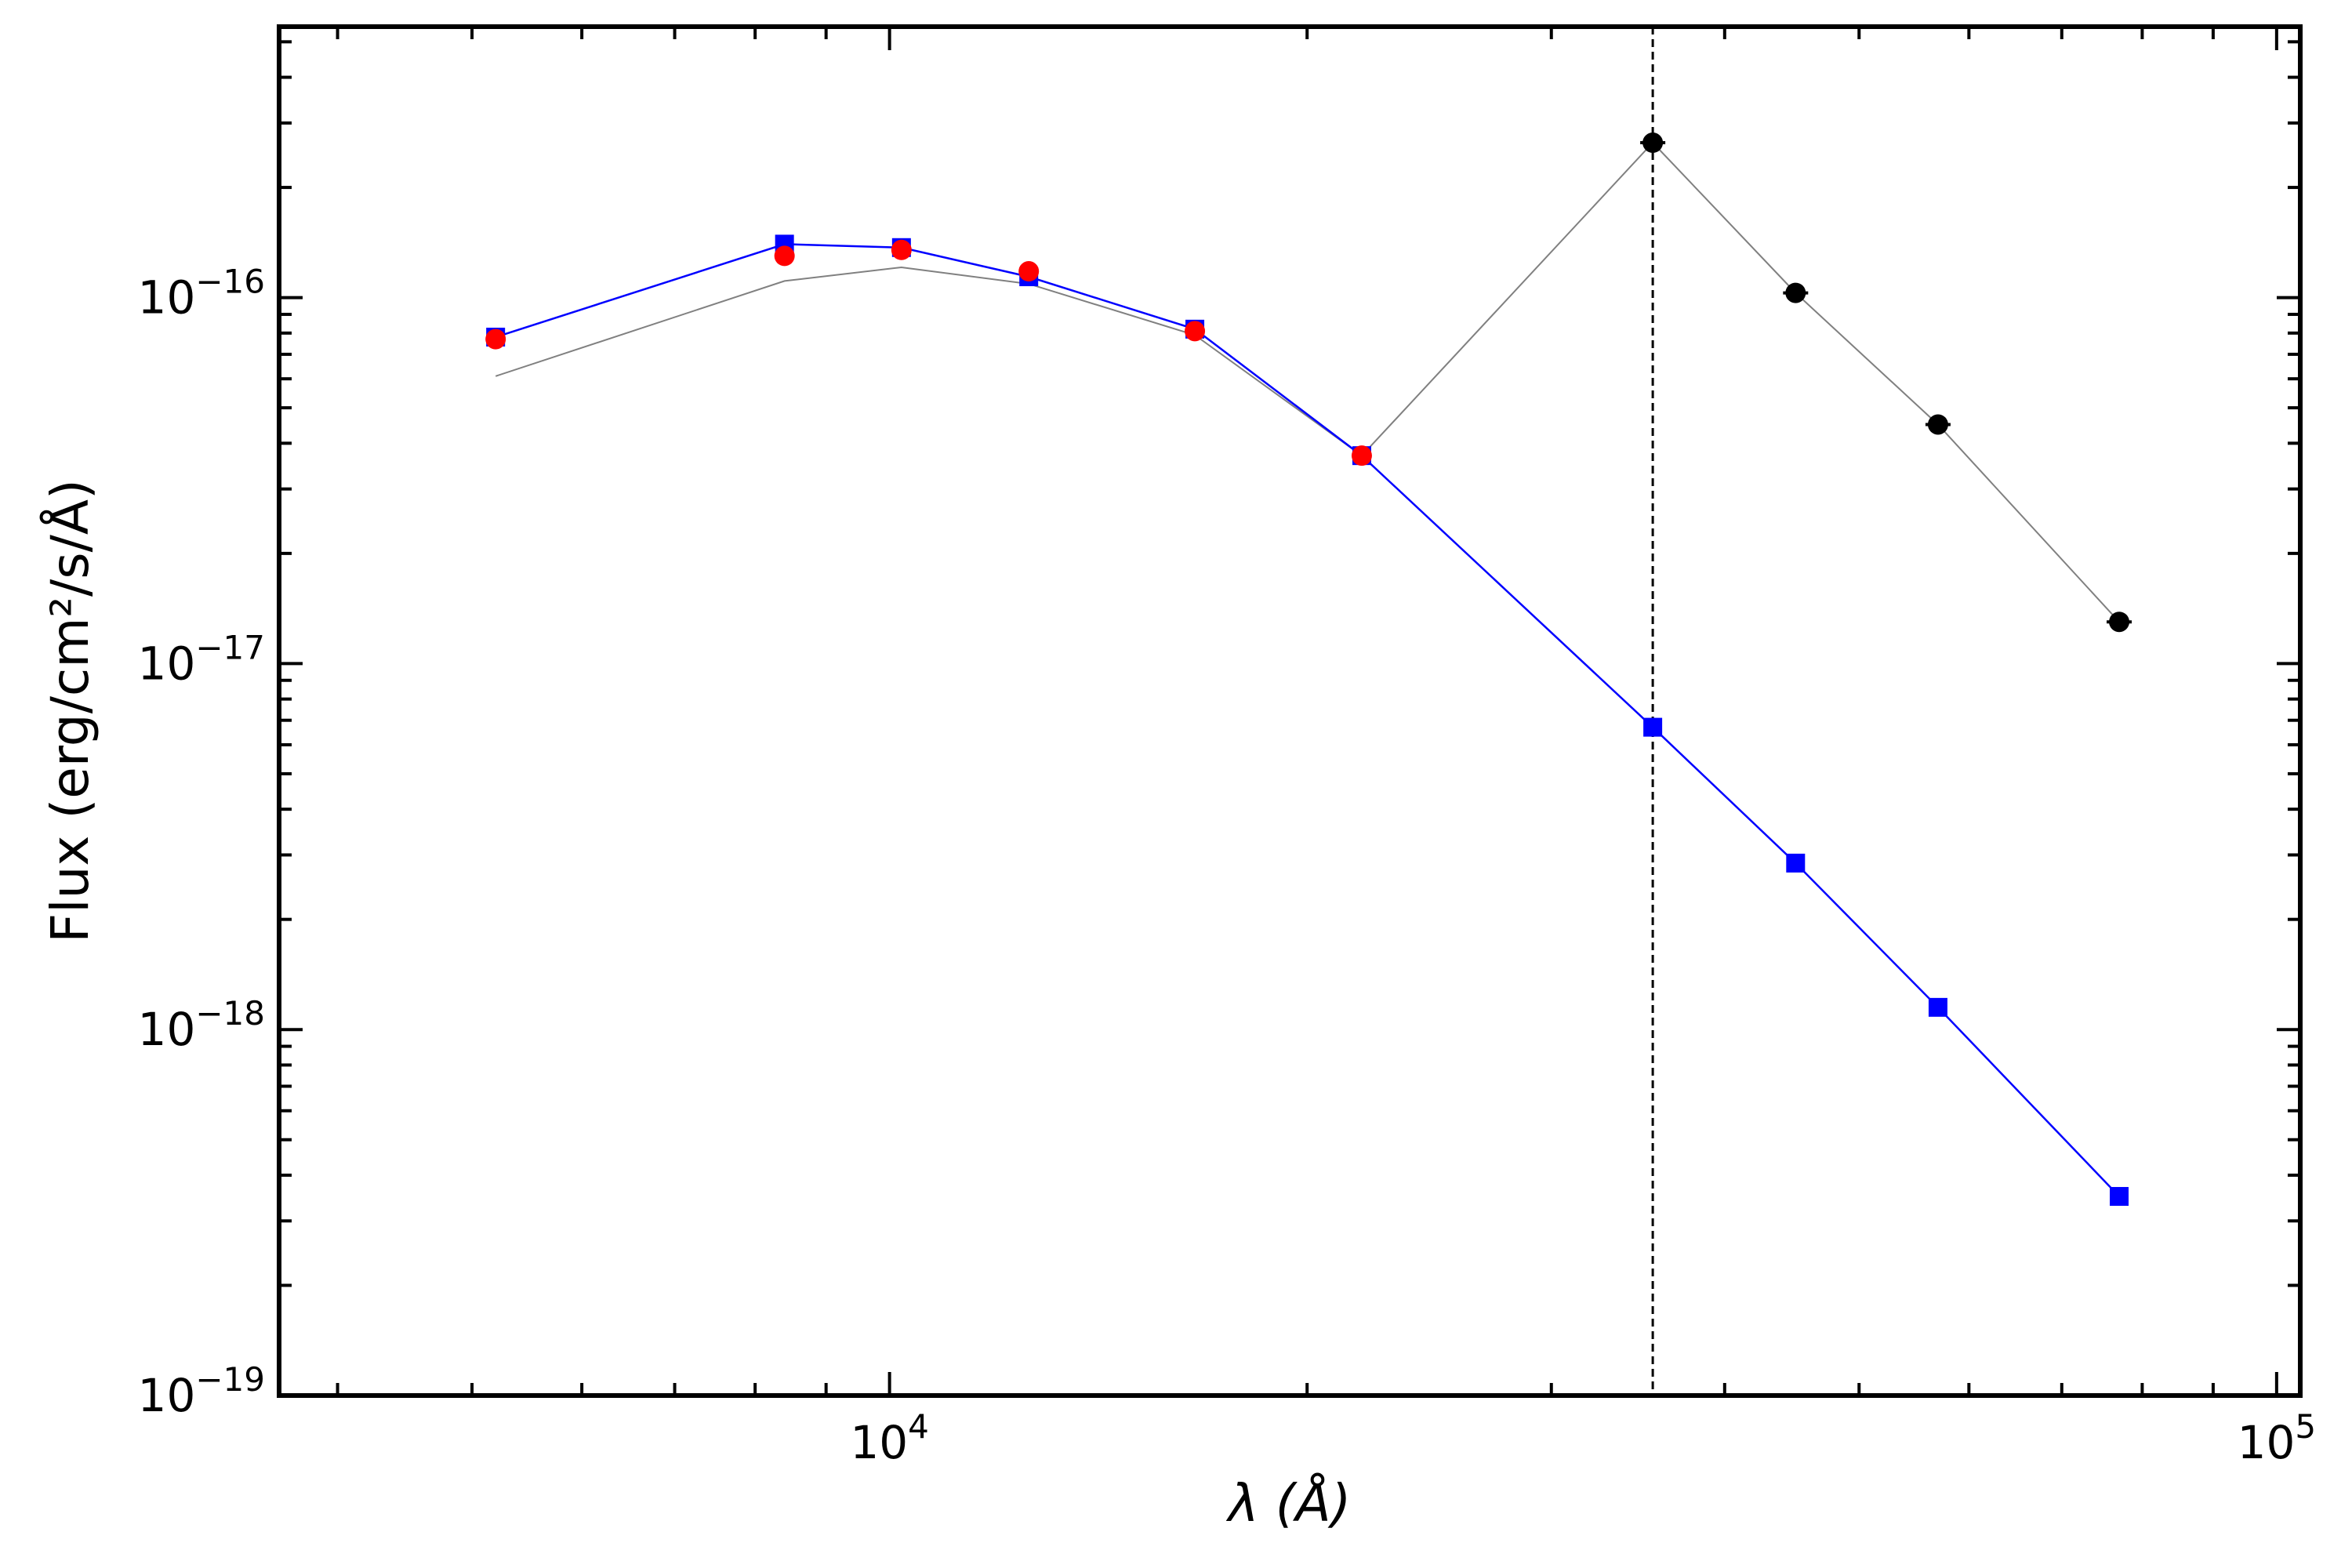 This screenshot has width=2352, height=1568. I want to click on x-tick-label: 10⁵, so click(2277, 1438).